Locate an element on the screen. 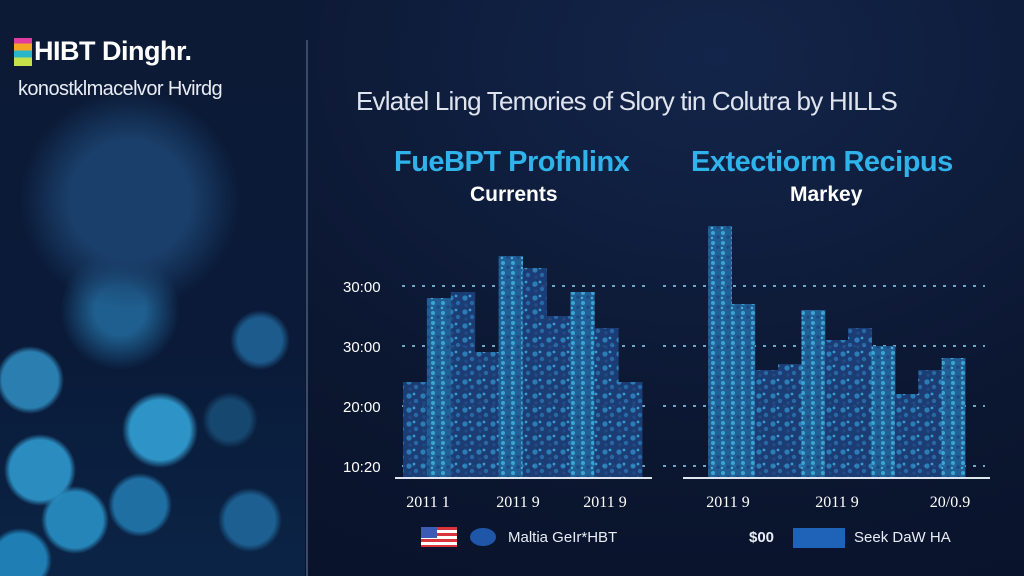 Image resolution: width=1024 pixels, height=576 pixels. eu-flag-icon is located at coordinates (819, 538).